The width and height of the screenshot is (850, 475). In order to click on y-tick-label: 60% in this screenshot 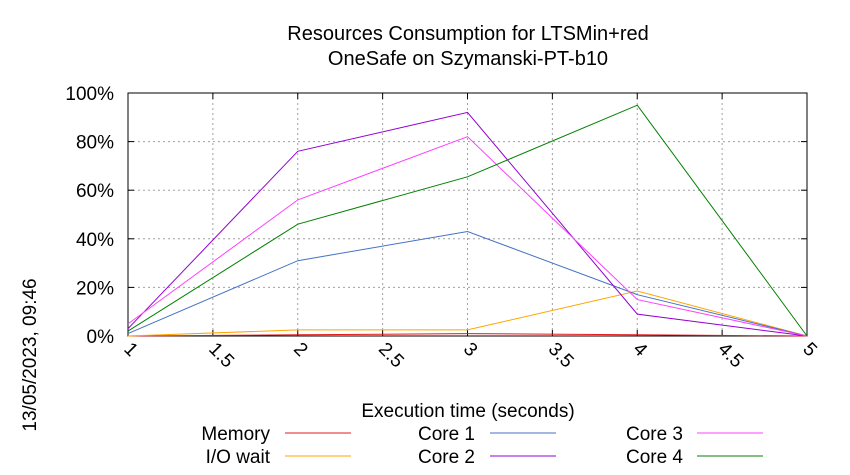, I will do `click(95, 191)`.